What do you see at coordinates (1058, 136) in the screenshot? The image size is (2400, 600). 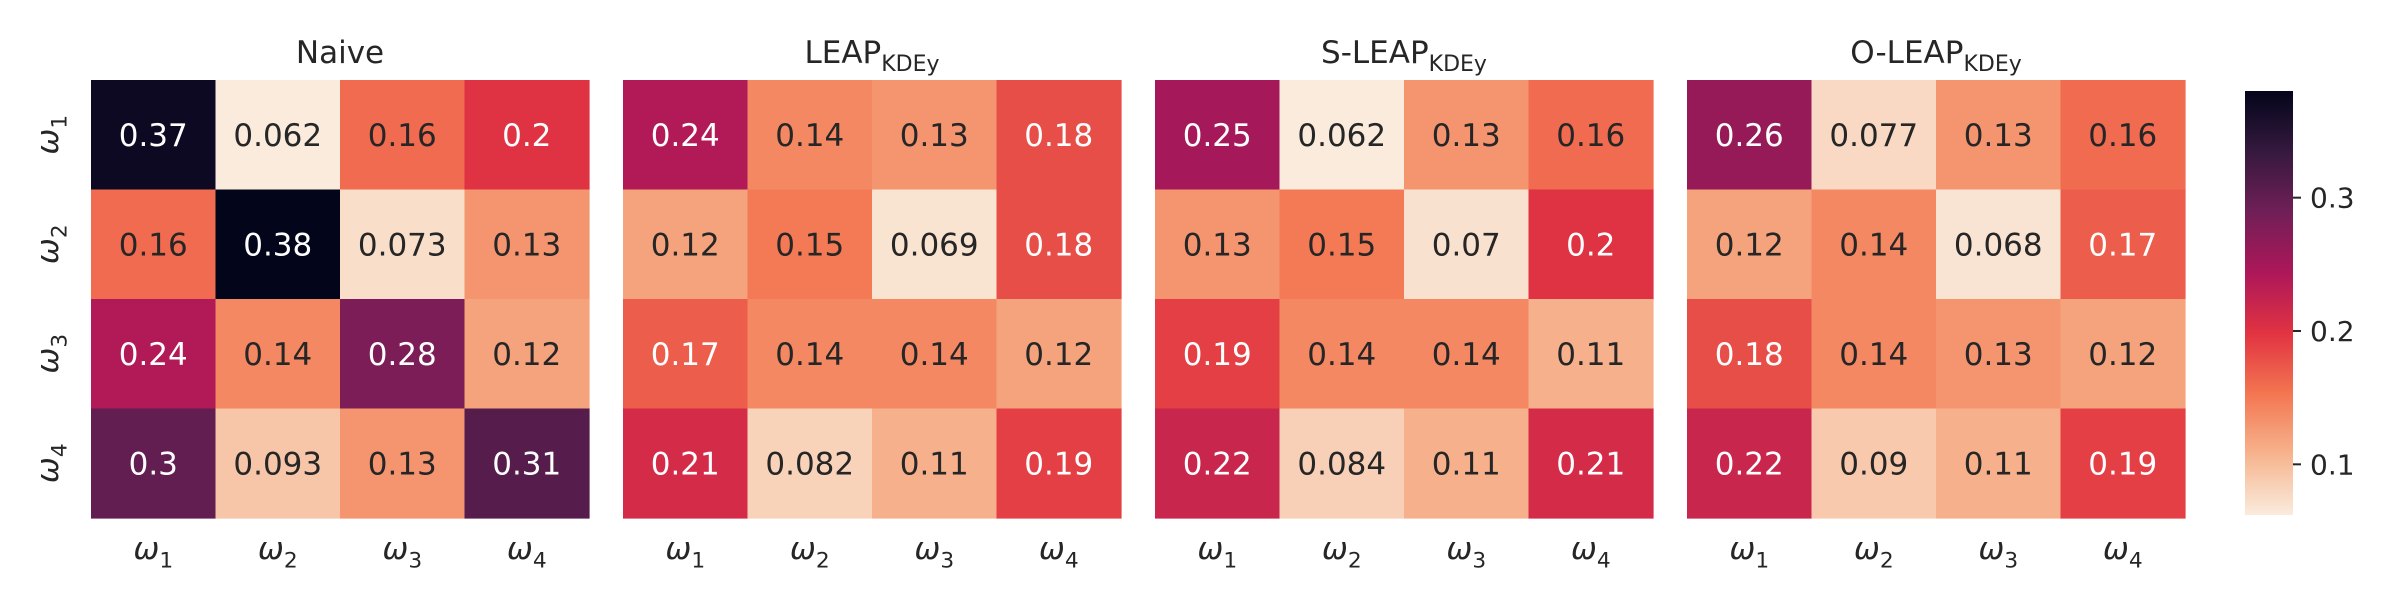 I see `cell-value-label: 0.18` at bounding box center [1058, 136].